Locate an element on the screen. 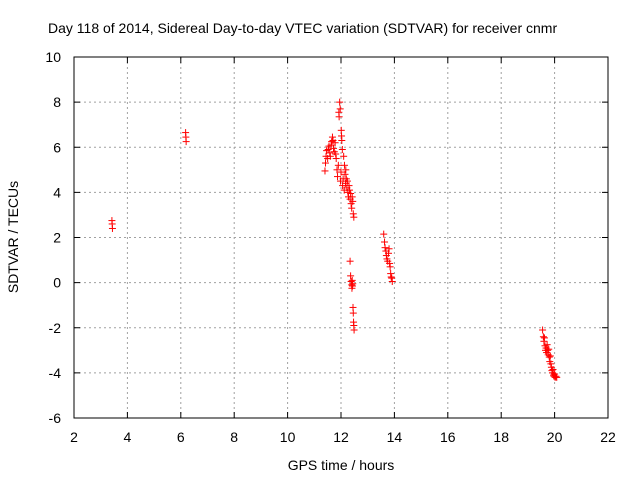 This screenshot has height=480, width=640. y-axis-label: SDTVAR / TECUs is located at coordinates (13, 237).